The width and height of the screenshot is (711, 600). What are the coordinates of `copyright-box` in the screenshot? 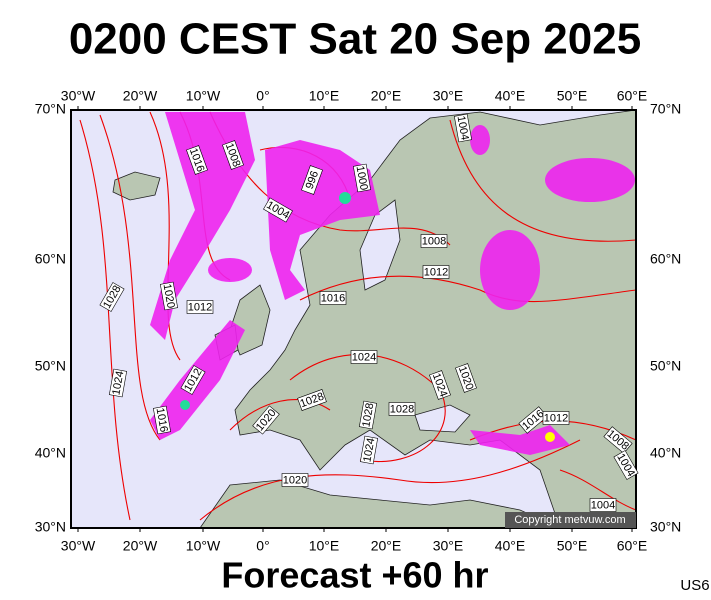 It's located at (570, 520).